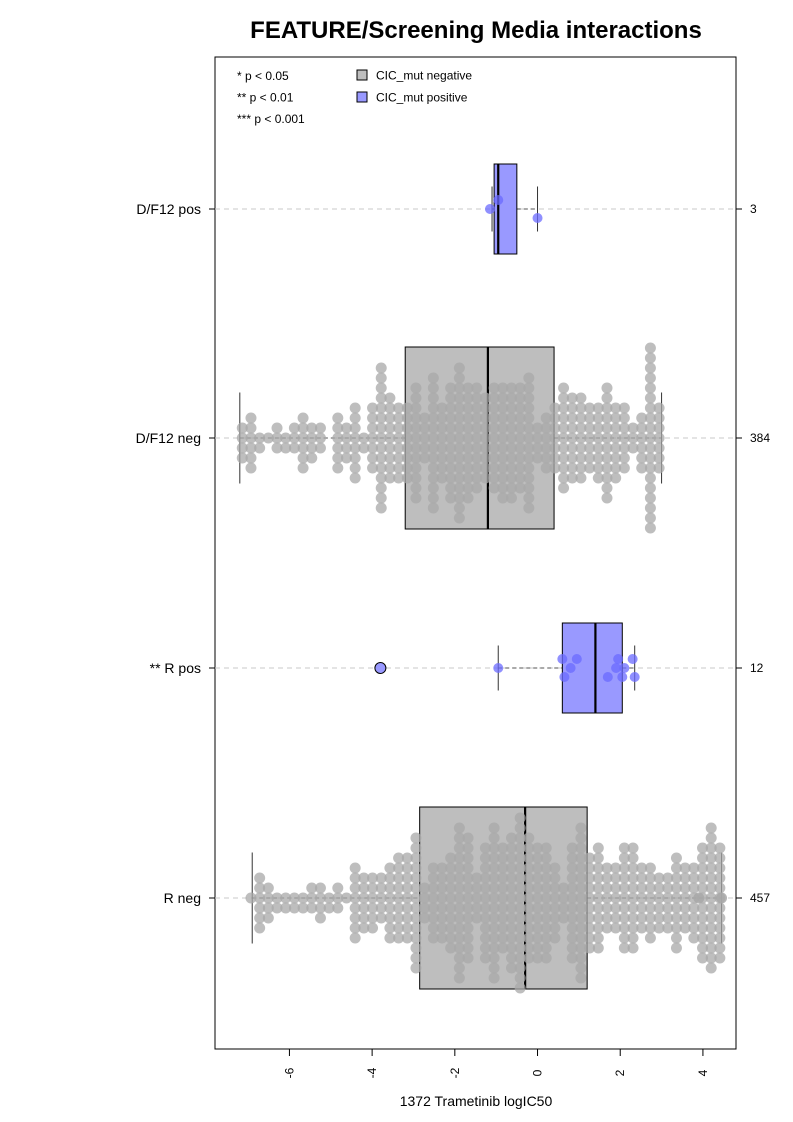  What do you see at coordinates (265, 98) in the screenshot?
I see `significance-legend-item: ** p < 0.01` at bounding box center [265, 98].